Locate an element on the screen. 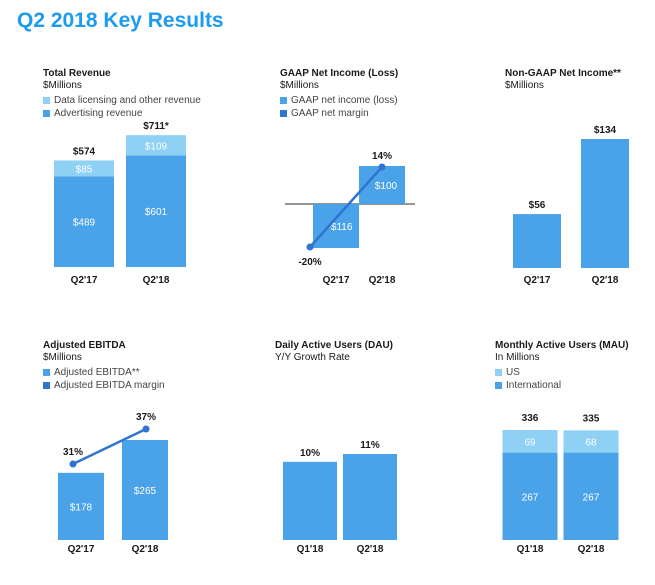 The image size is (655, 585). total-label: $574 is located at coordinates (84, 151).